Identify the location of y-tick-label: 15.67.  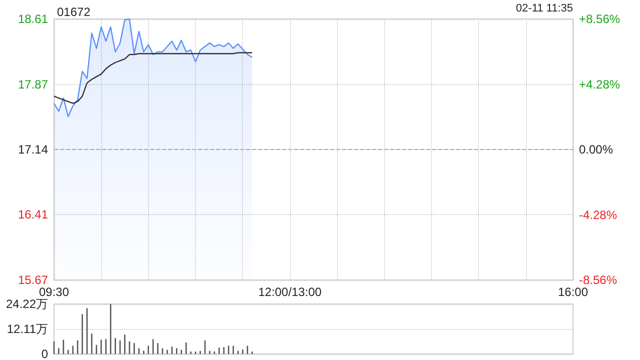
(33, 280).